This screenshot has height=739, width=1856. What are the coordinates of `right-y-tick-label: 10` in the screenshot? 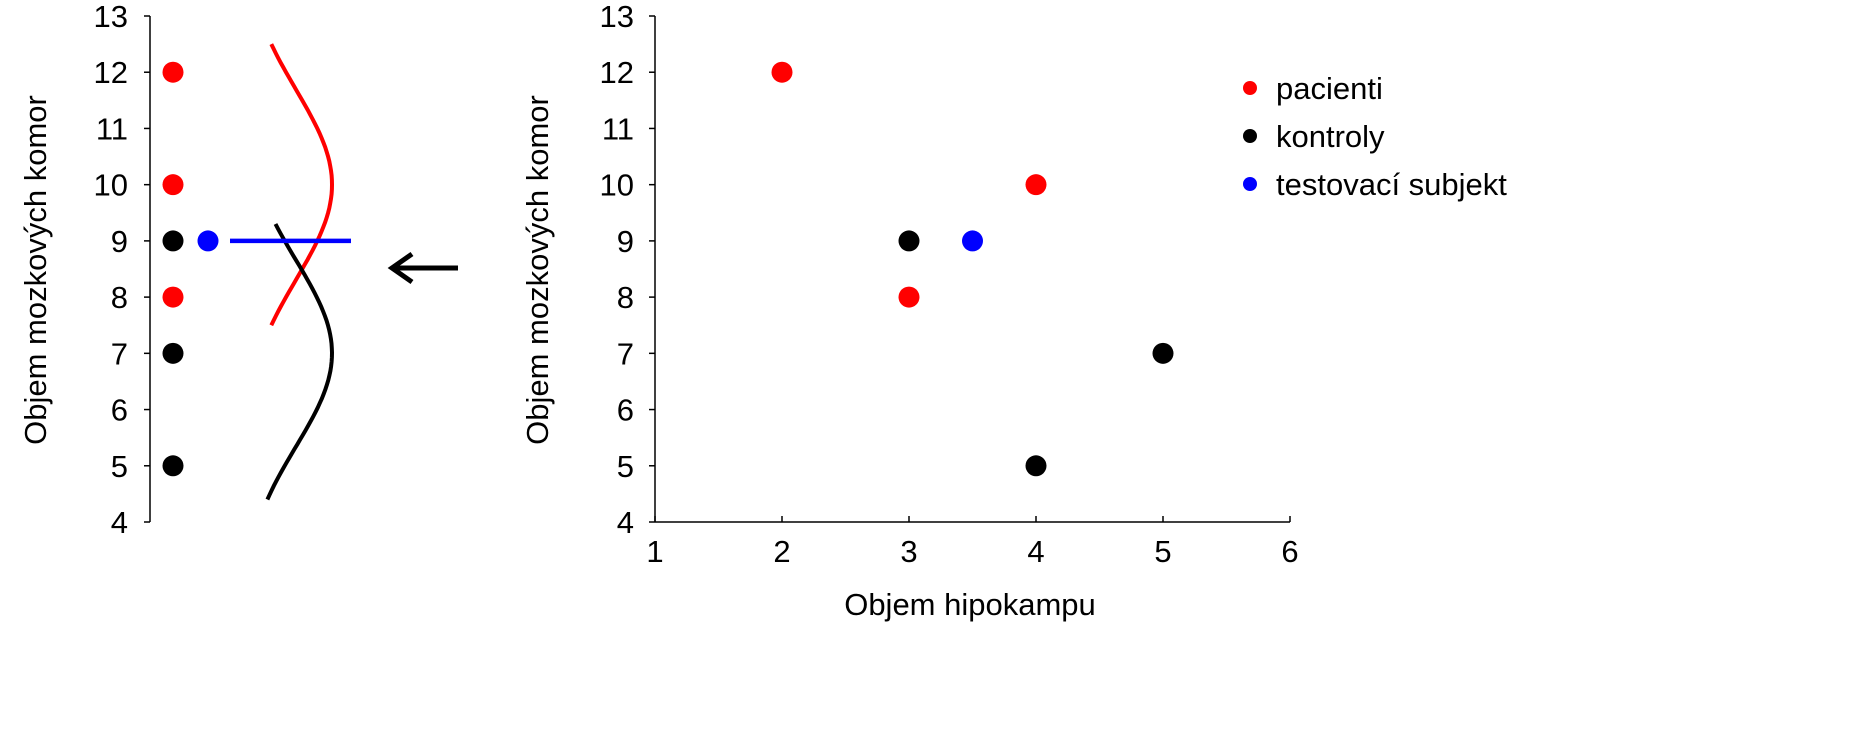 It's located at (617, 185).